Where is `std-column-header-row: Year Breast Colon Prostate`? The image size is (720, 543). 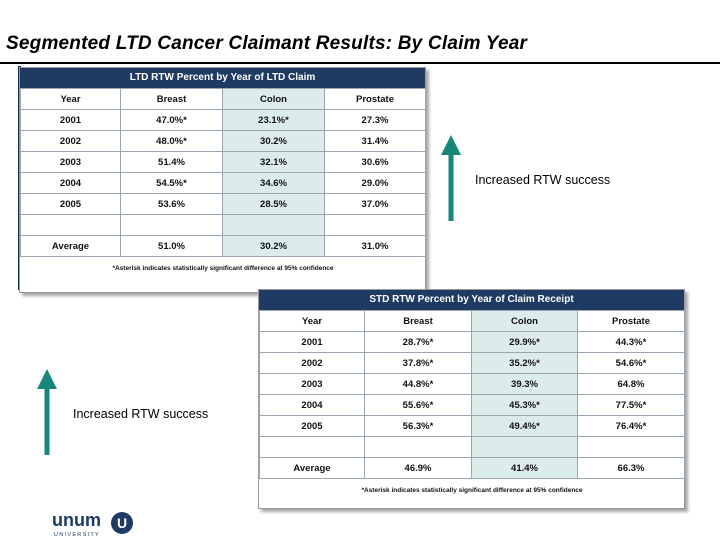 std-column-header-row: Year Breast Colon Prostate is located at coordinates (472, 321).